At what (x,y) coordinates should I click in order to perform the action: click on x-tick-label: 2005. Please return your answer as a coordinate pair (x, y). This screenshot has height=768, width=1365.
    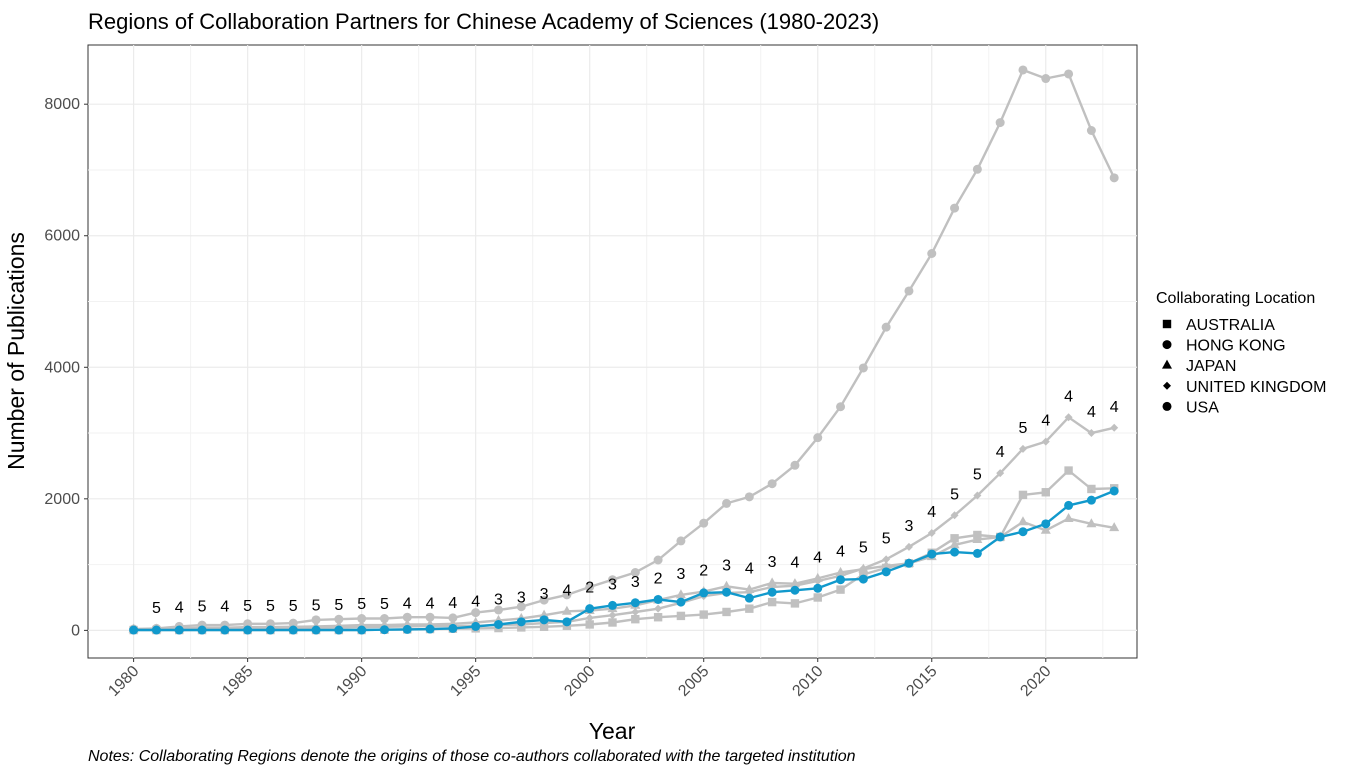
    Looking at the image, I should click on (693, 681).